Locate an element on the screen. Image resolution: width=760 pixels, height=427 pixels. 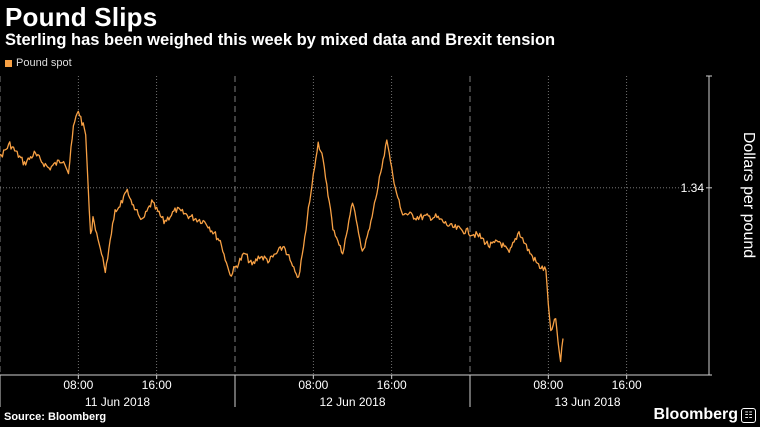
source-note: Source: Bloomberg is located at coordinates (55, 417).